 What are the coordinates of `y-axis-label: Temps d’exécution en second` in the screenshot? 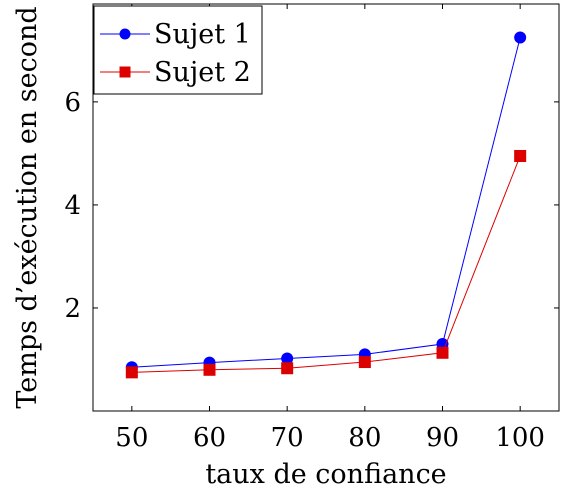 It's located at (27, 207).